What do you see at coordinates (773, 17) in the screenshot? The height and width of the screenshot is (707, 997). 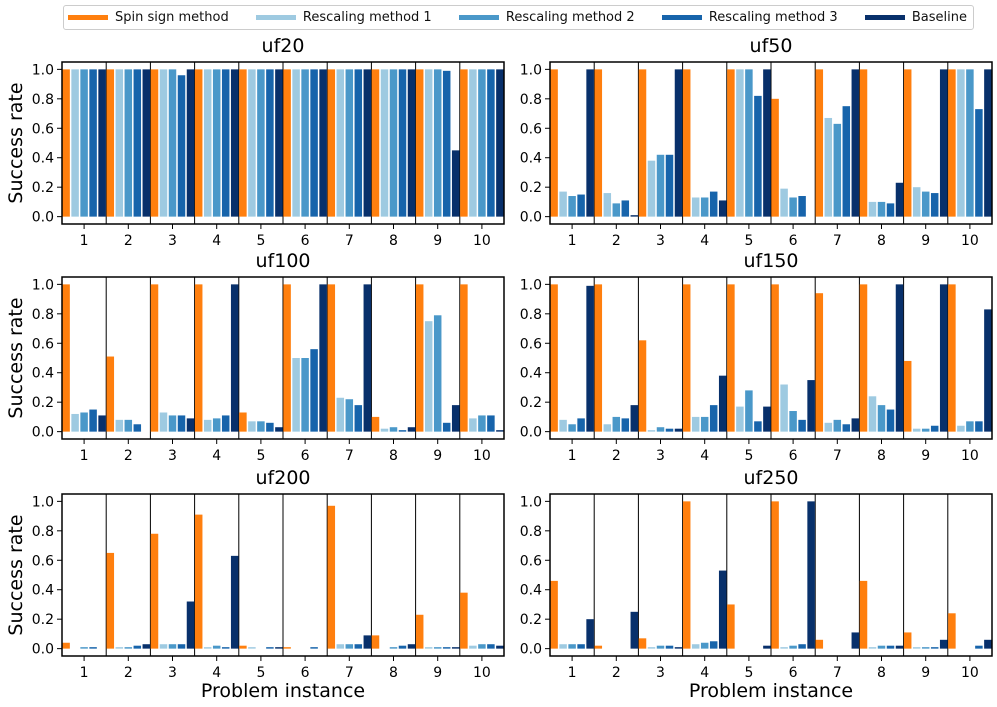 I see `legend-label-rescaling-3: Rescaling method 3` at bounding box center [773, 17].